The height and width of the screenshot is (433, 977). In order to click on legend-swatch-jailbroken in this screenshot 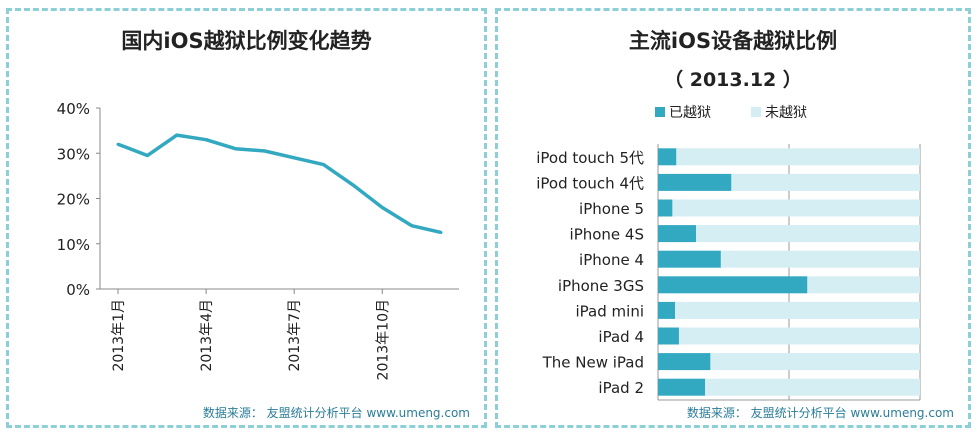, I will do `click(660, 112)`.